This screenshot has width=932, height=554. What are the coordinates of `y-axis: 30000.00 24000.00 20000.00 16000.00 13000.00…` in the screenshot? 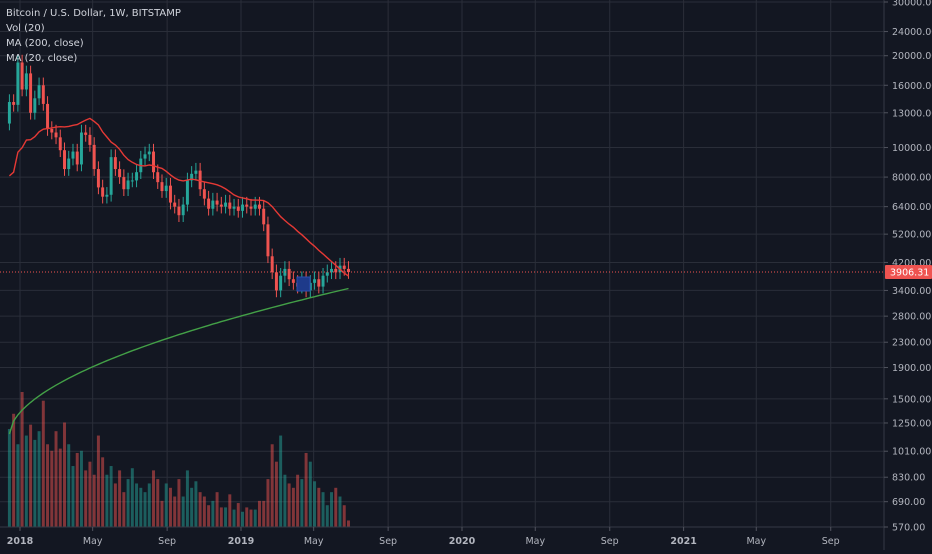 It's located at (908, 267).